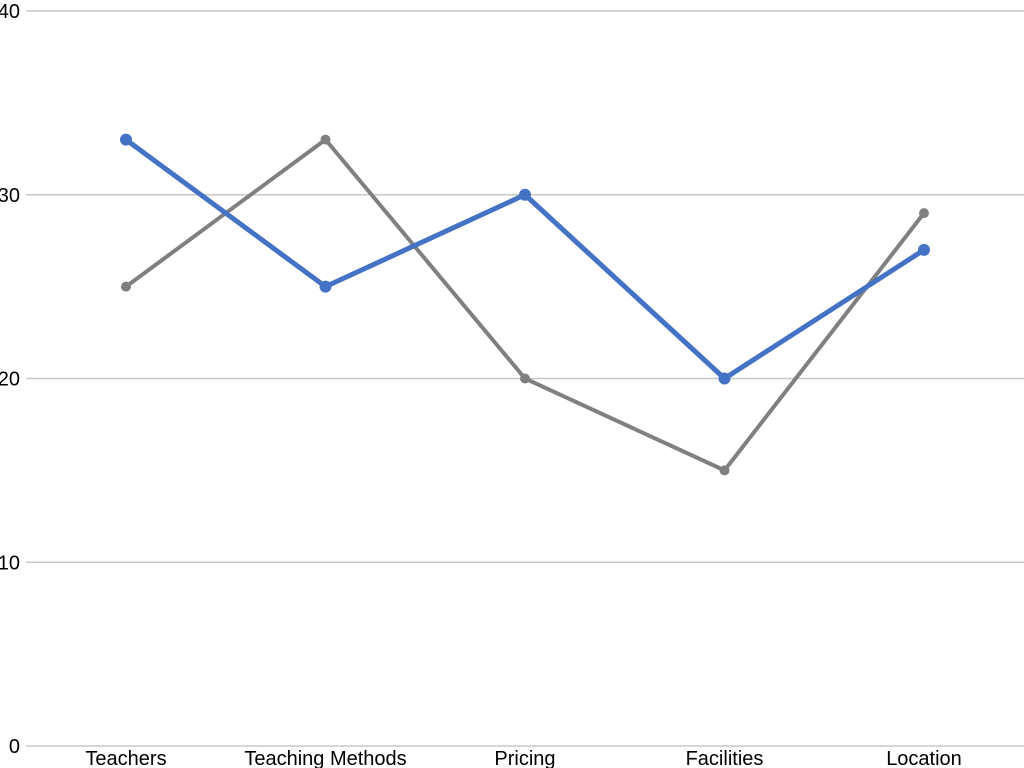  I want to click on x-tick-label: Facilities, so click(725, 758).